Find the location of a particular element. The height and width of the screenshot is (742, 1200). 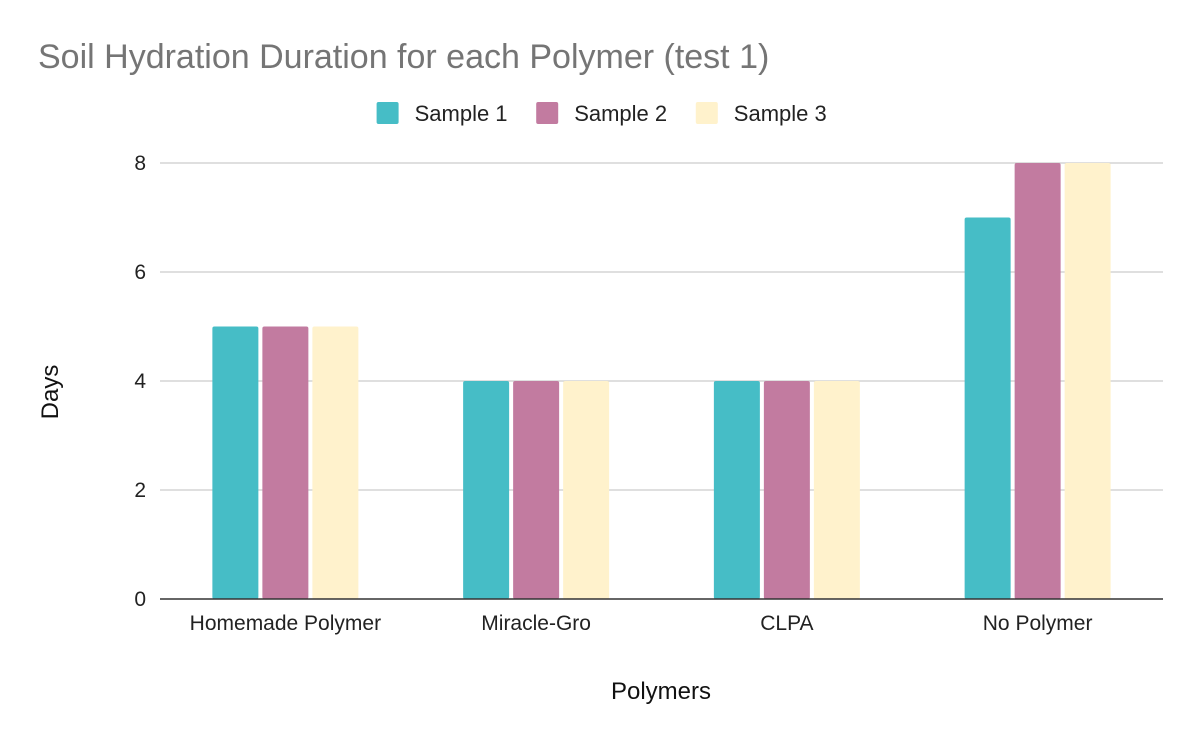

x-tick-label: CLPA is located at coordinates (786, 623).